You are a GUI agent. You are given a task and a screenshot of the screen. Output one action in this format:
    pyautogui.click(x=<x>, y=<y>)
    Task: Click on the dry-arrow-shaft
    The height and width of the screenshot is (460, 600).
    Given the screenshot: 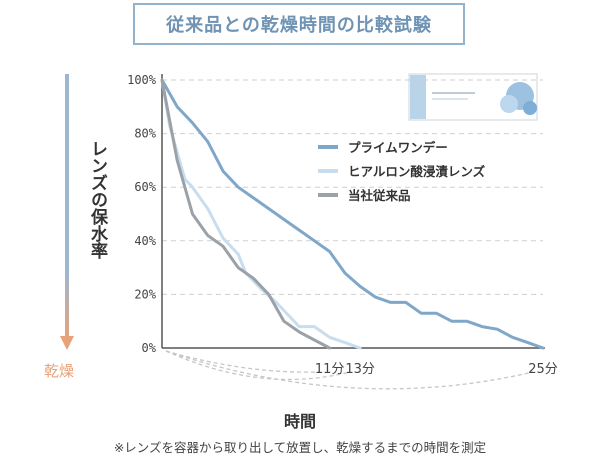 What is the action you would take?
    pyautogui.click(x=67, y=206)
    